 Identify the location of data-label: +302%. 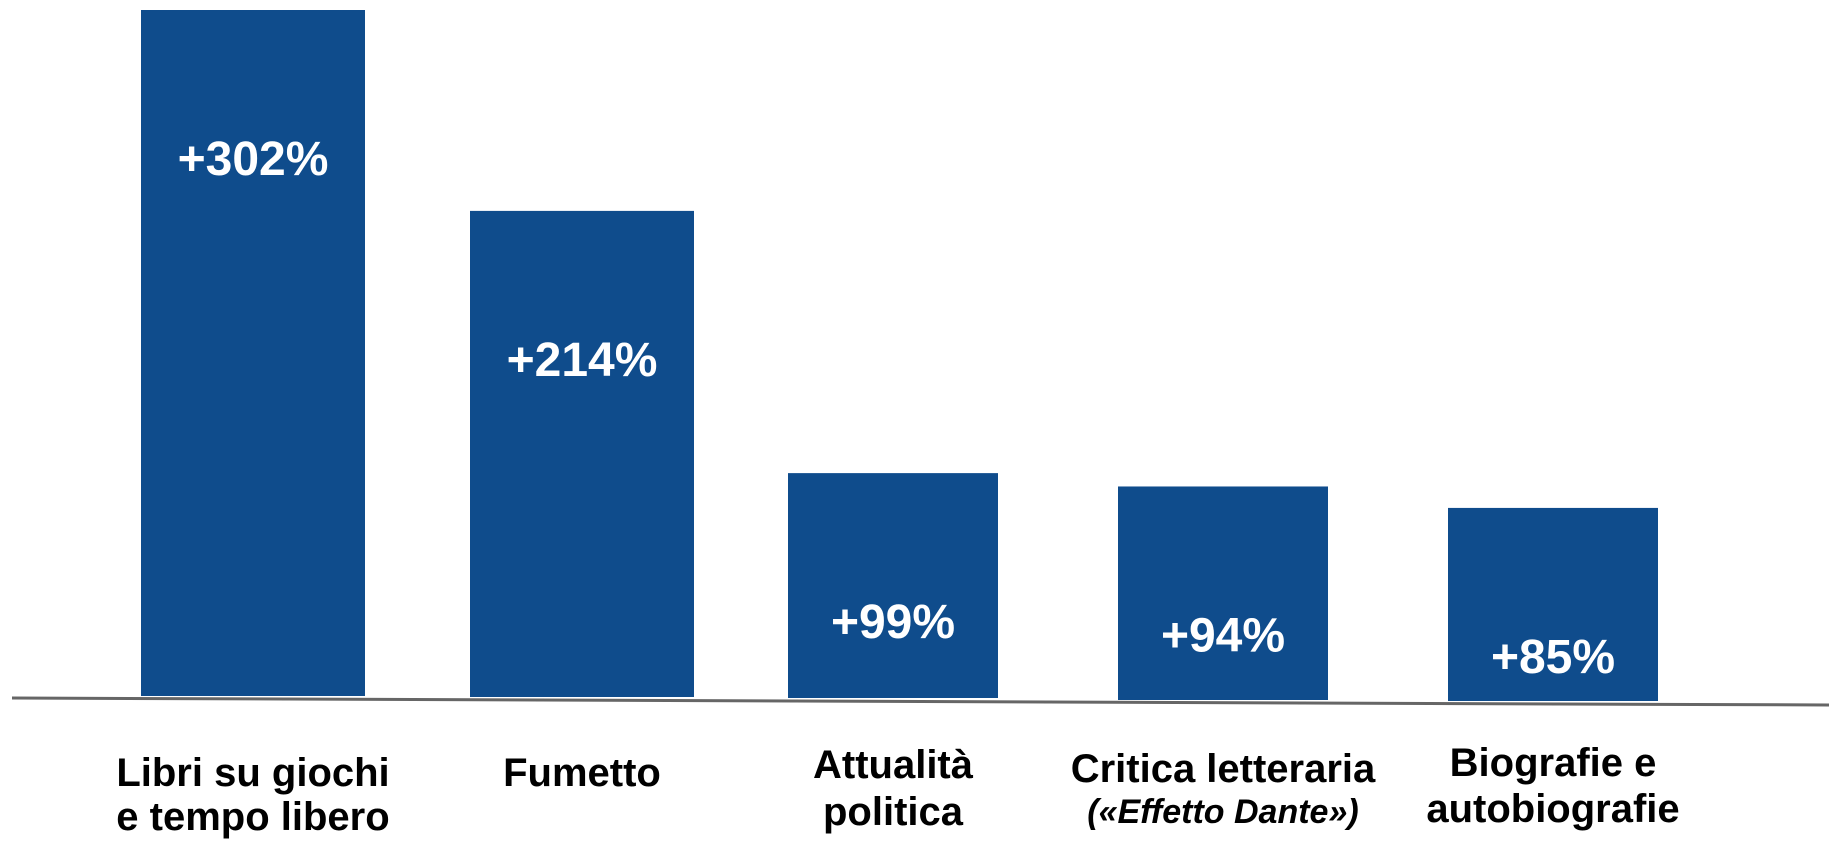
(253, 159).